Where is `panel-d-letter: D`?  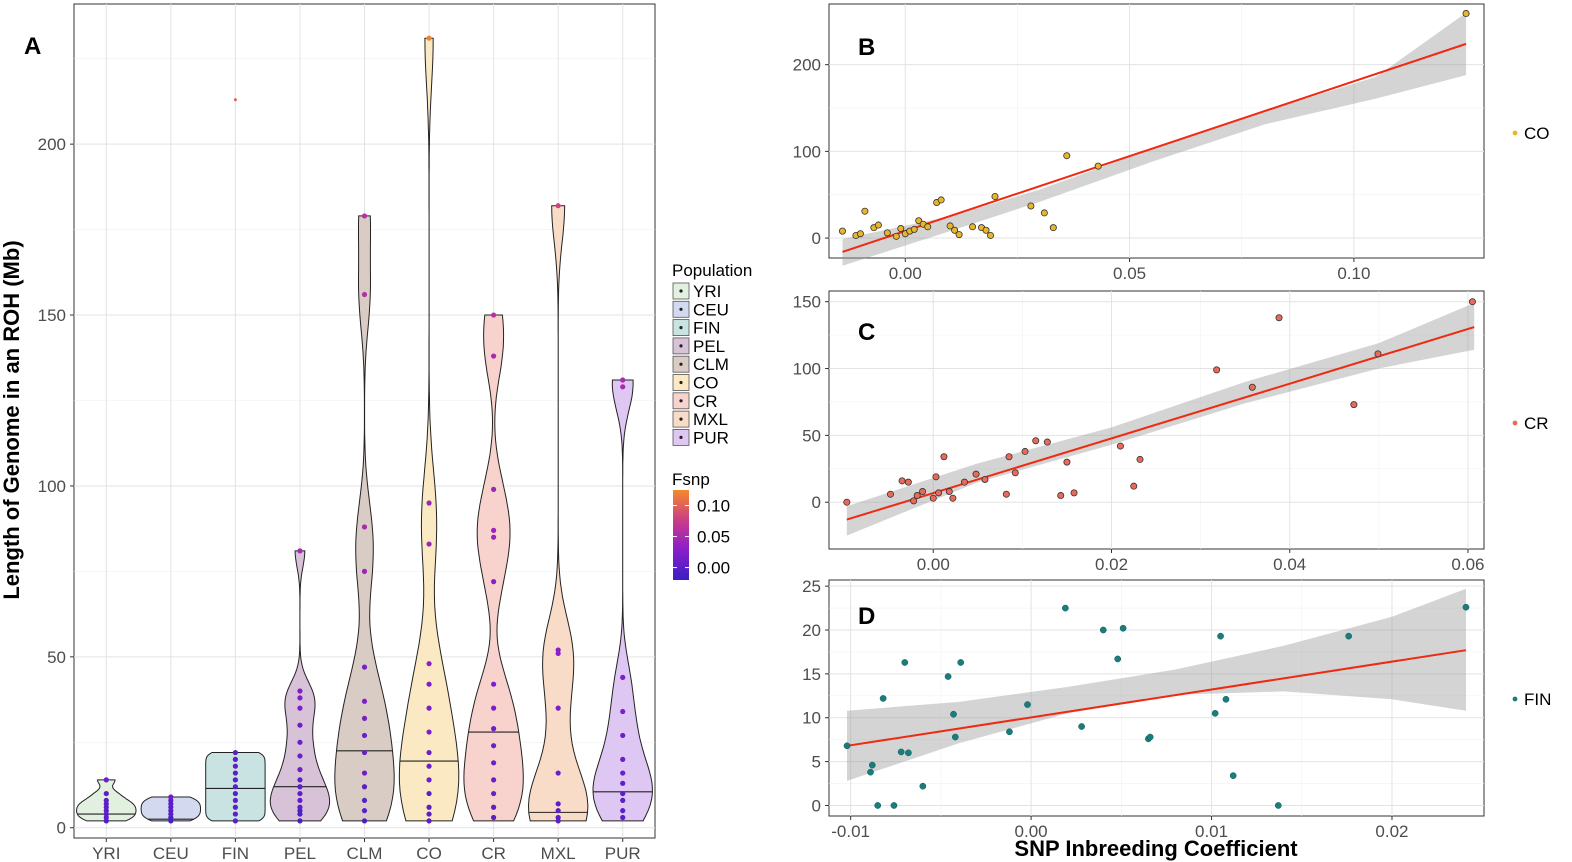 panel-d-letter: D is located at coordinates (866, 616).